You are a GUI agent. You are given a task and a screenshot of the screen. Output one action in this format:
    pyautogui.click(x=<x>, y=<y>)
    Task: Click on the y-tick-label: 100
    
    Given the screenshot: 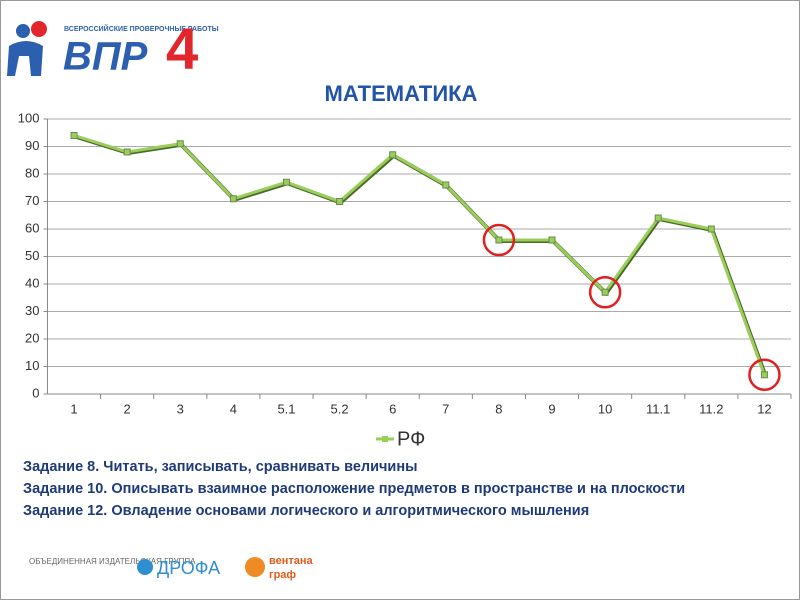 What is the action you would take?
    pyautogui.click(x=29, y=117)
    